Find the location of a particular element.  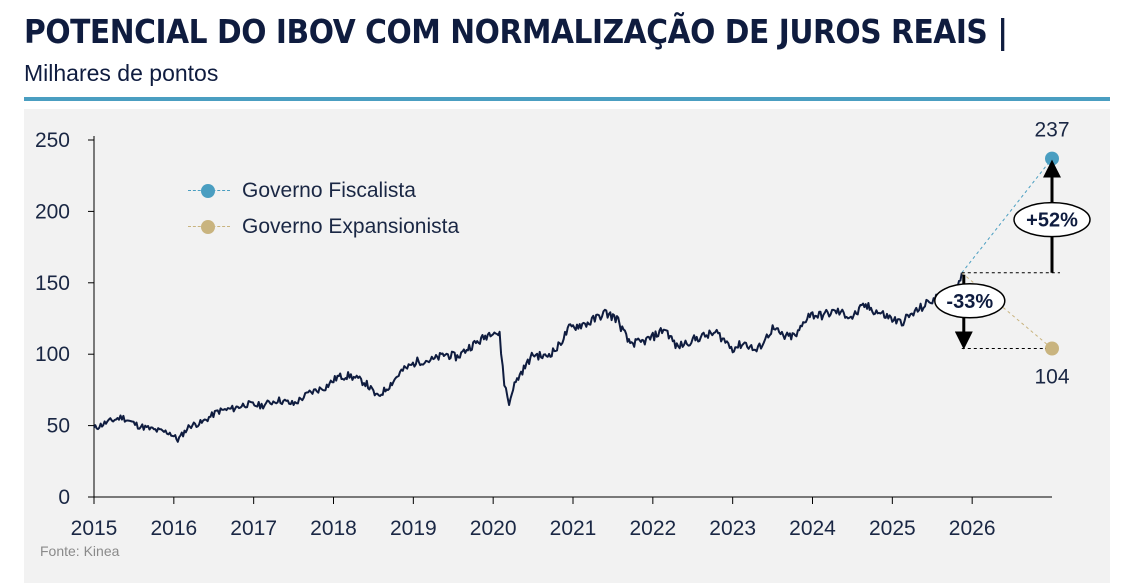

legend-swatch-expansionista is located at coordinates (209, 227).